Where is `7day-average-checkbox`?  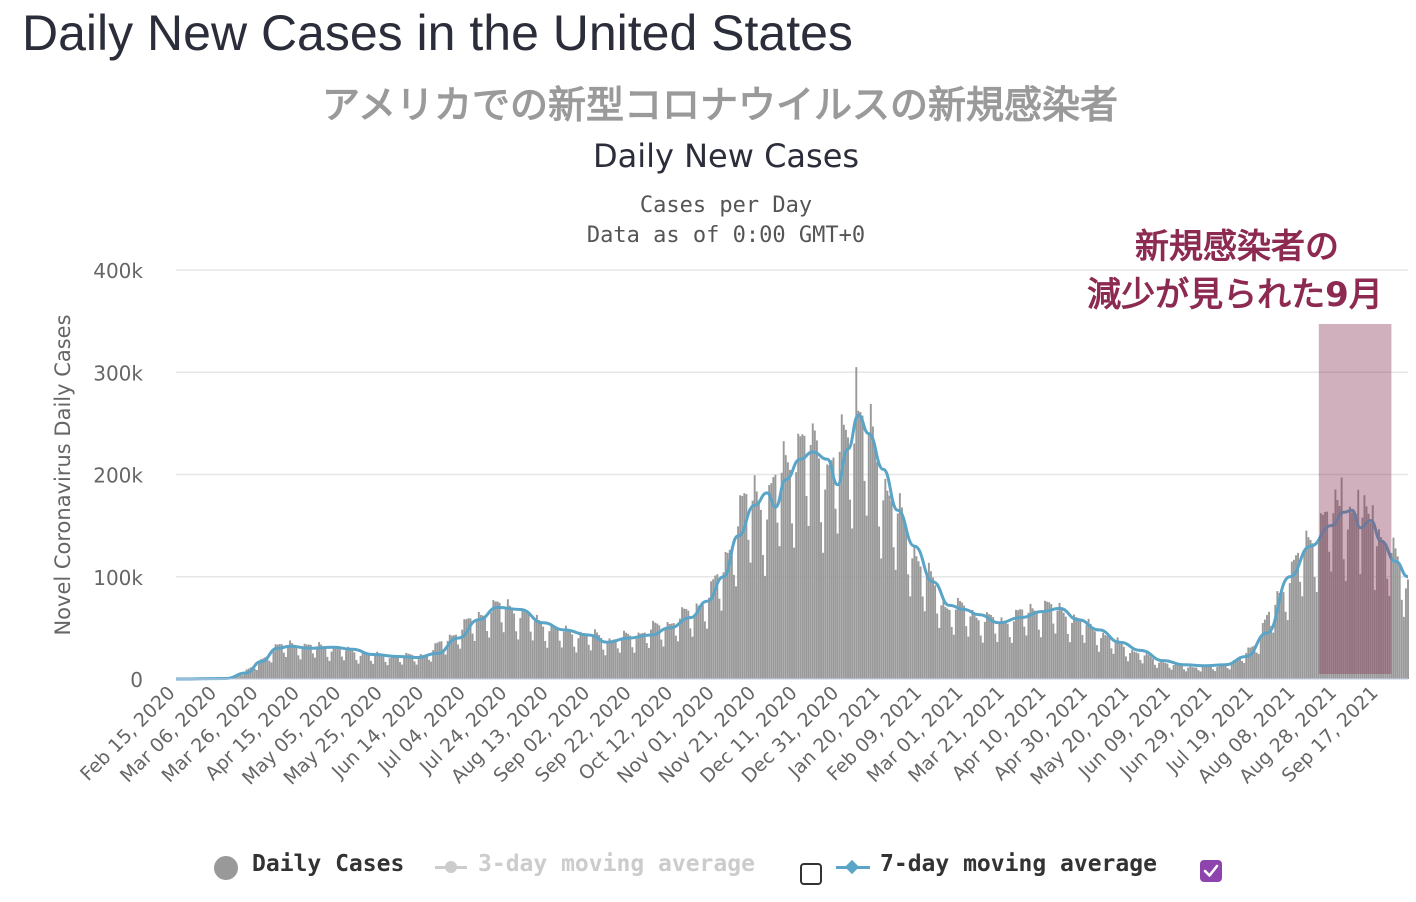 7day-average-checkbox is located at coordinates (1211, 871).